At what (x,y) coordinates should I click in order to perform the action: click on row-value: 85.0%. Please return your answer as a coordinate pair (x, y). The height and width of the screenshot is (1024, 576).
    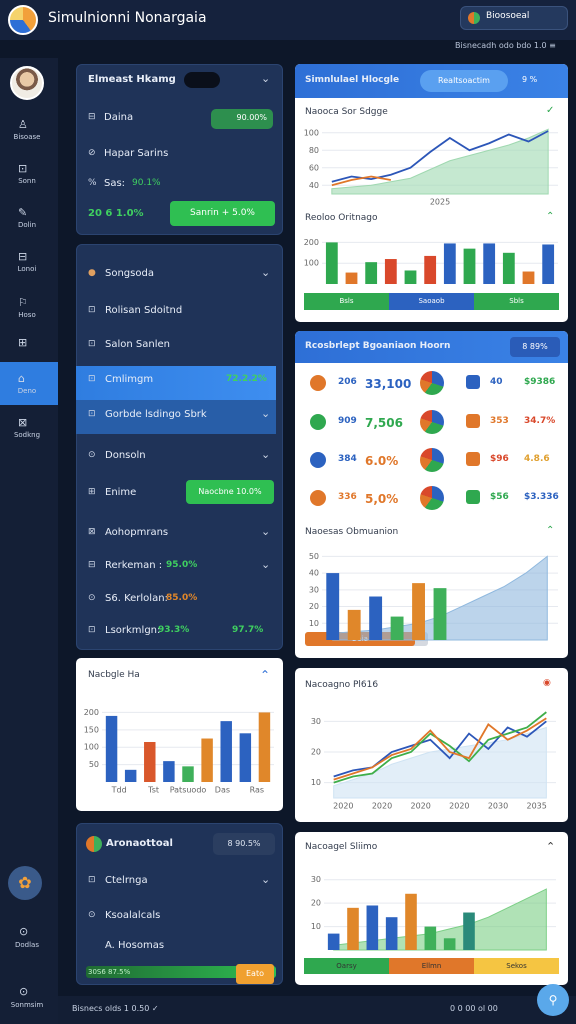
    Looking at the image, I should click on (182, 598).